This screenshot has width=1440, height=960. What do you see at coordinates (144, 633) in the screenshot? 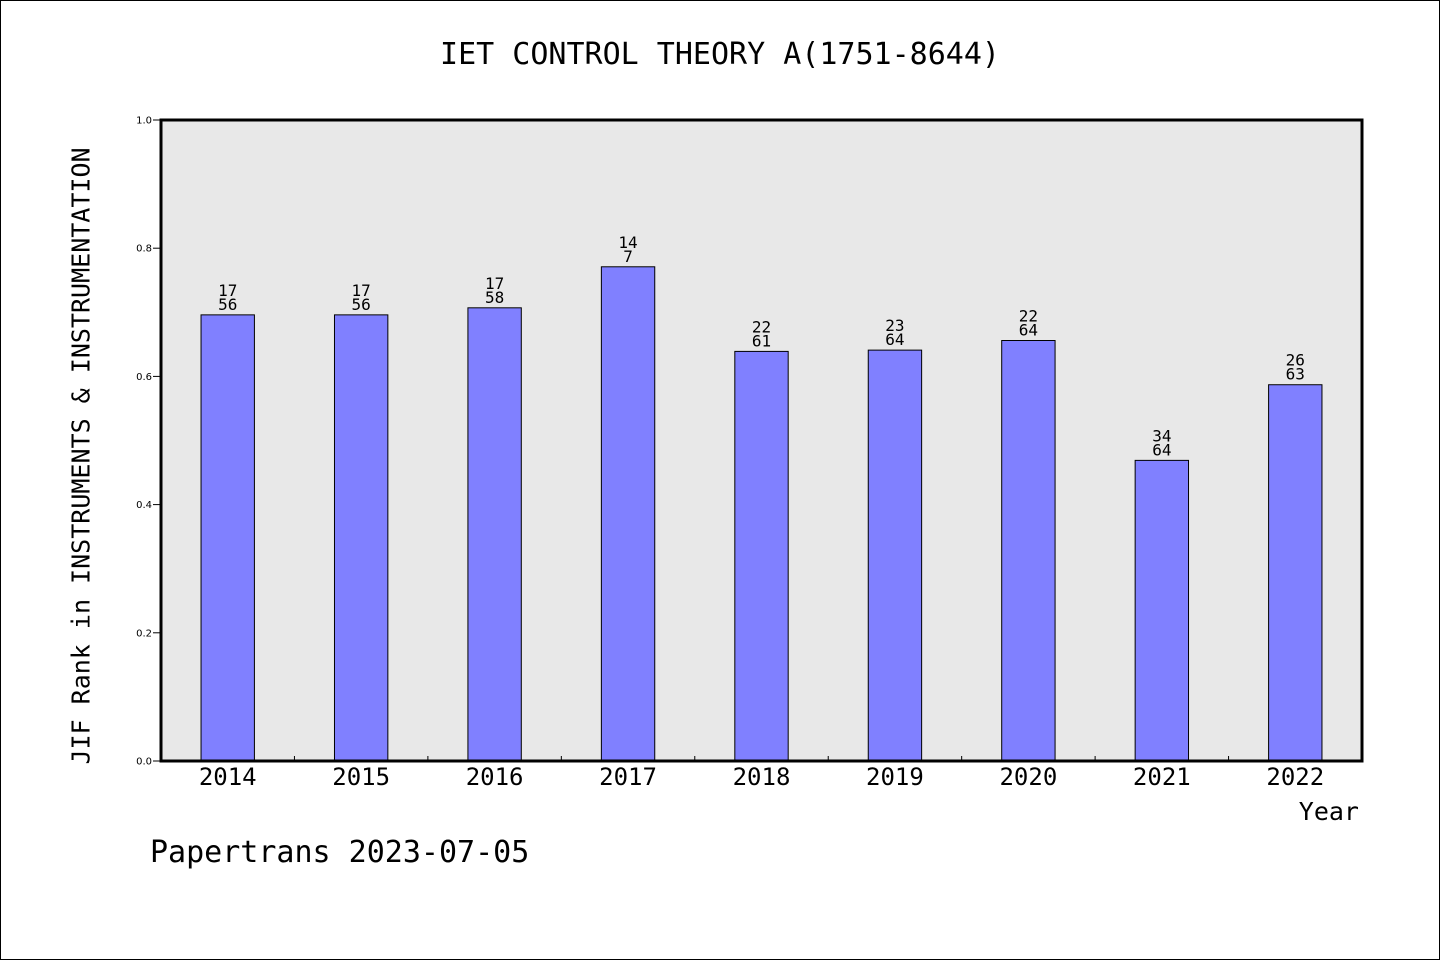
I see `y-tick-label: 0.2` at bounding box center [144, 633].